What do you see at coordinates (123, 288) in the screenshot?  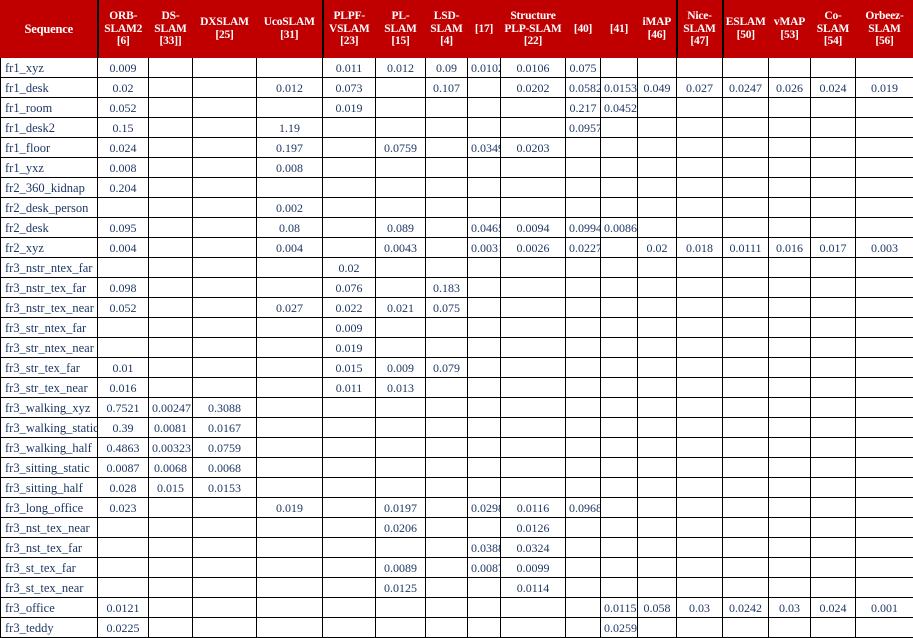 I see `data-cell: 0.098` at bounding box center [123, 288].